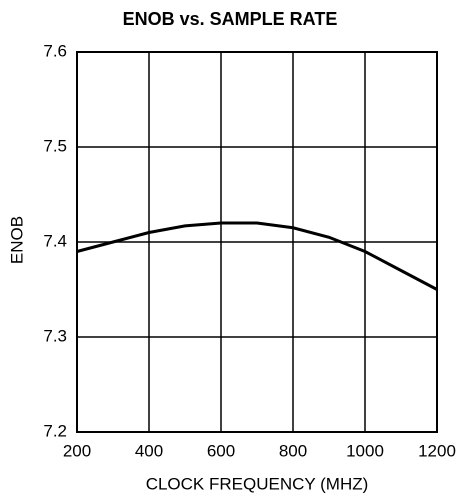  What do you see at coordinates (55, 430) in the screenshot?
I see `y-tick-label: 7.2` at bounding box center [55, 430].